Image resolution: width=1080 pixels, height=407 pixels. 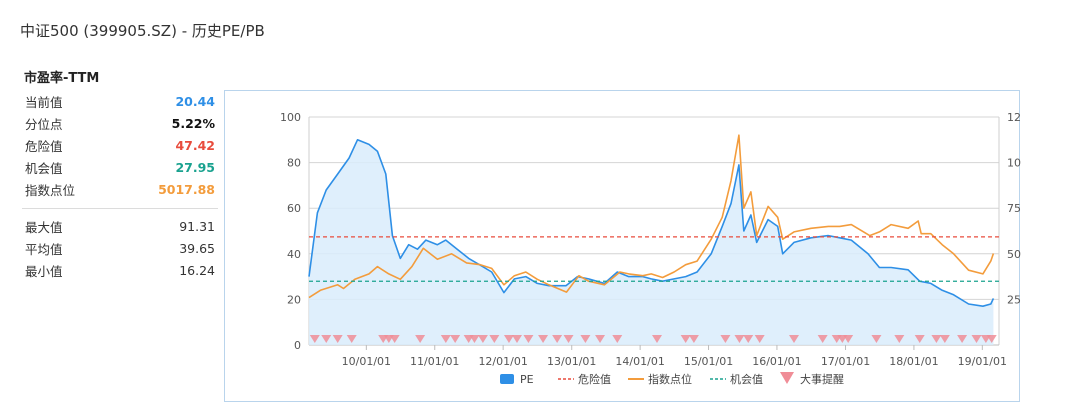 What do you see at coordinates (1014, 163) in the screenshot?
I see `y-right-tick-label: 10000` at bounding box center [1014, 163].